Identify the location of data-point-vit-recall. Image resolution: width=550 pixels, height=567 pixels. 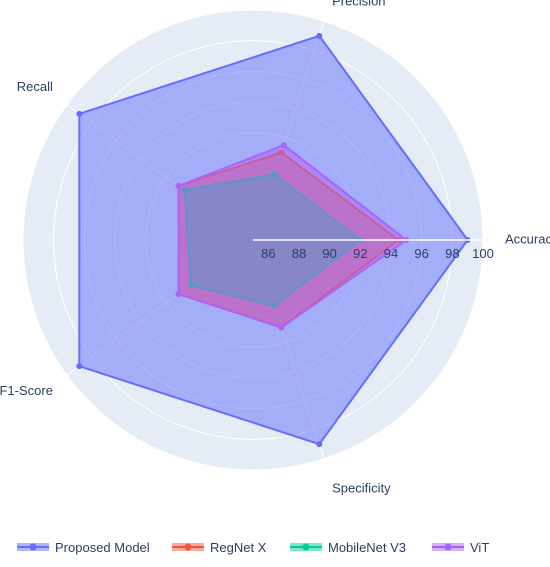
(178, 185).